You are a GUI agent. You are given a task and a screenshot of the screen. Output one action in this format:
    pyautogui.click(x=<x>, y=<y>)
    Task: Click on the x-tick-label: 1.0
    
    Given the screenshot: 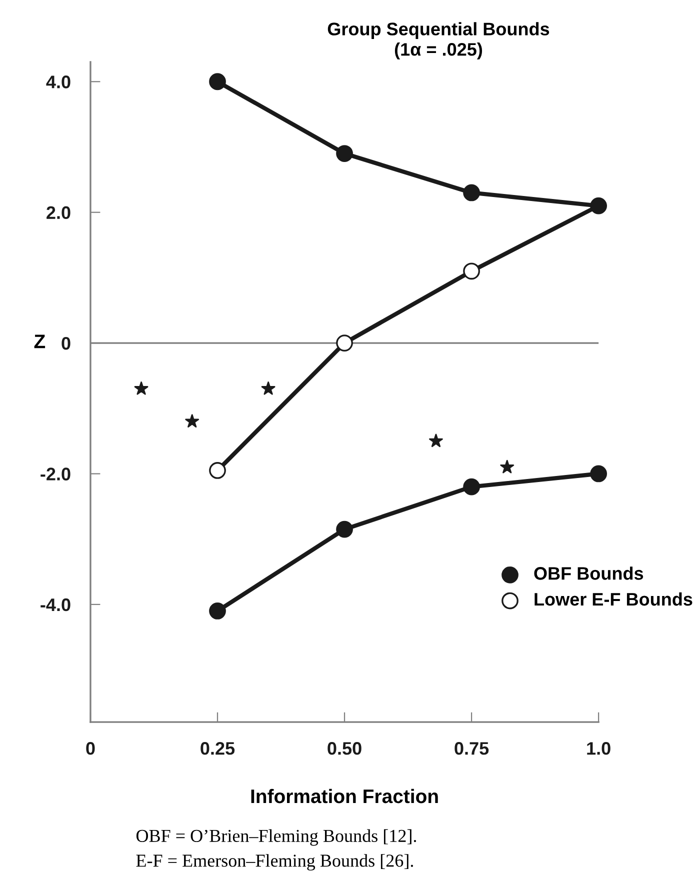 What is the action you would take?
    pyautogui.click(x=598, y=748)
    